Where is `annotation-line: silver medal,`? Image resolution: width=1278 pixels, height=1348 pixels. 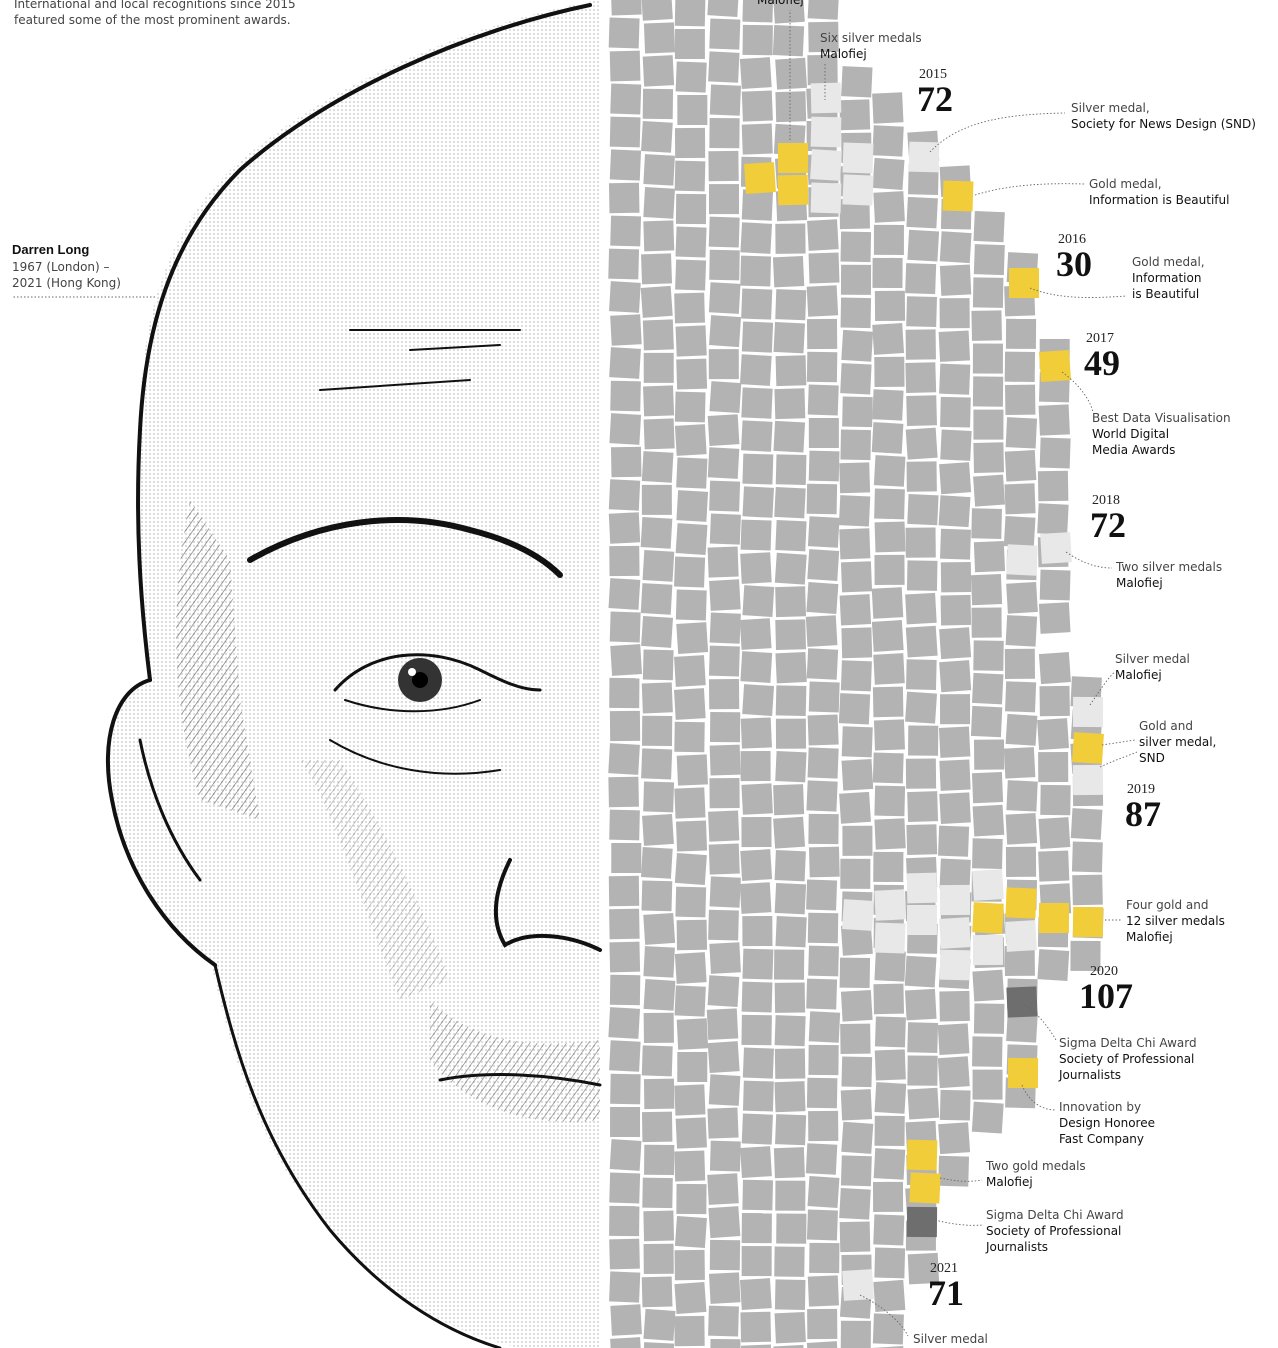 annotation-line: silver medal, is located at coordinates (1177, 742).